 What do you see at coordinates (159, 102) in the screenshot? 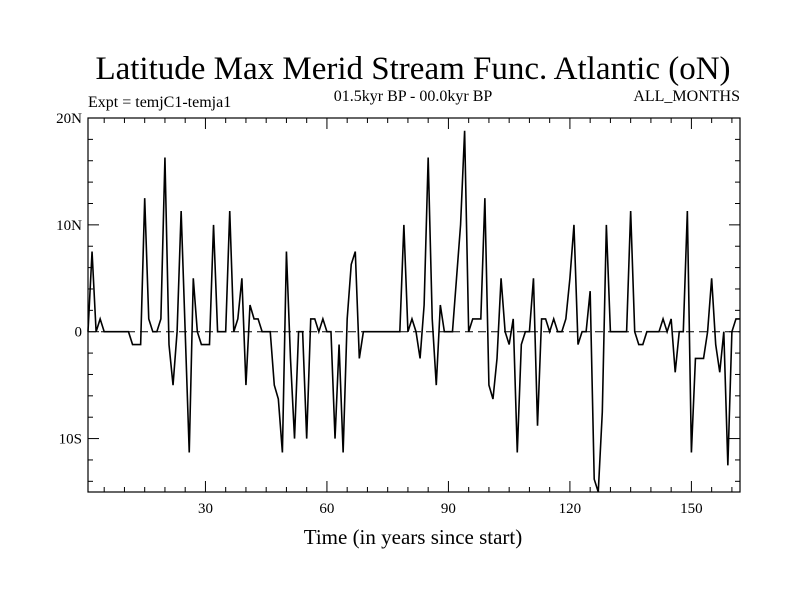
I see `chart-subtitle-left: Expt = temjC1-temja1` at bounding box center [159, 102].